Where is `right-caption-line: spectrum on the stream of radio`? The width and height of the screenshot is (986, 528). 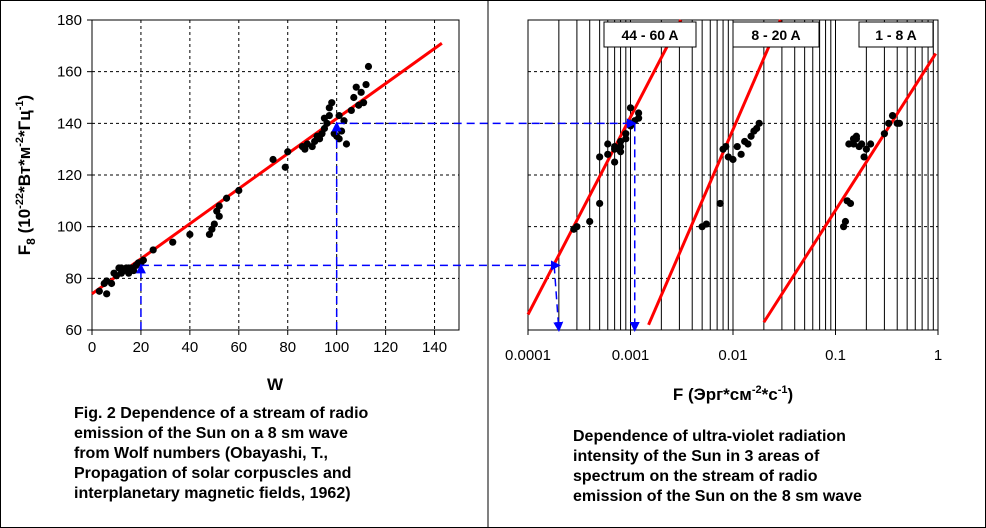
right-caption-line: spectrum on the stream of radio is located at coordinates (695, 476).